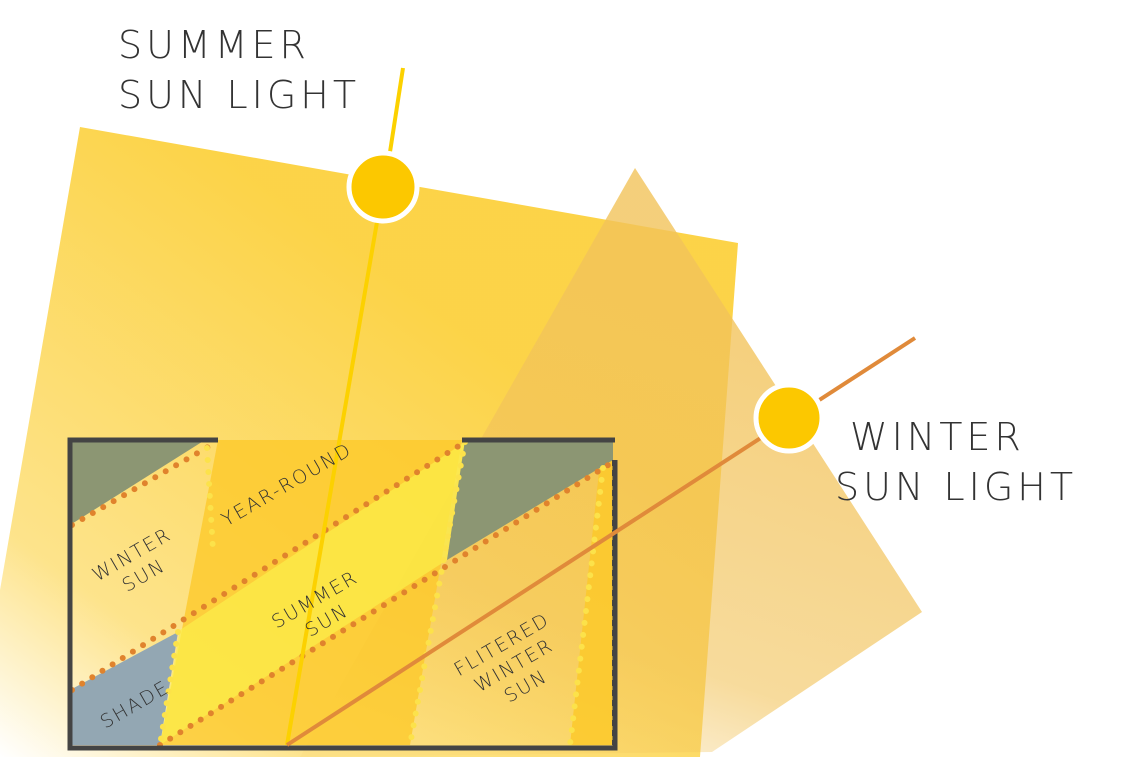 This screenshot has height=757, width=1126. What do you see at coordinates (214, 45) in the screenshot?
I see `label: SUMMER` at bounding box center [214, 45].